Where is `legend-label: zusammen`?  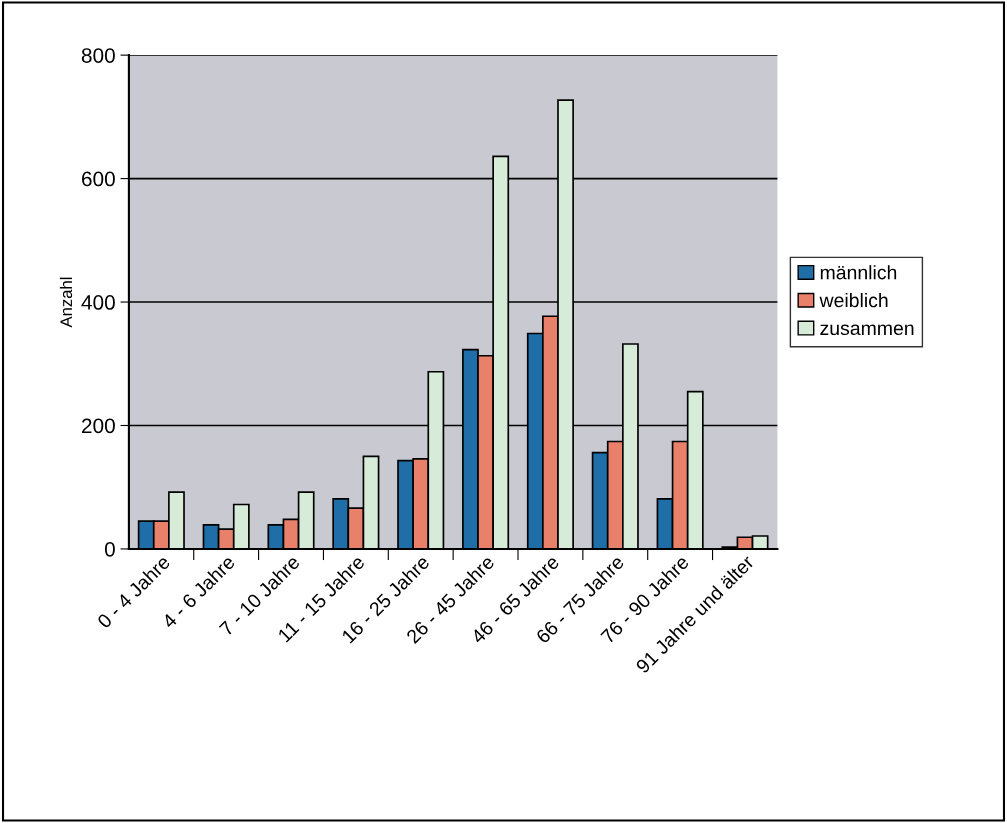
legend-label: zusammen is located at coordinates (867, 330).